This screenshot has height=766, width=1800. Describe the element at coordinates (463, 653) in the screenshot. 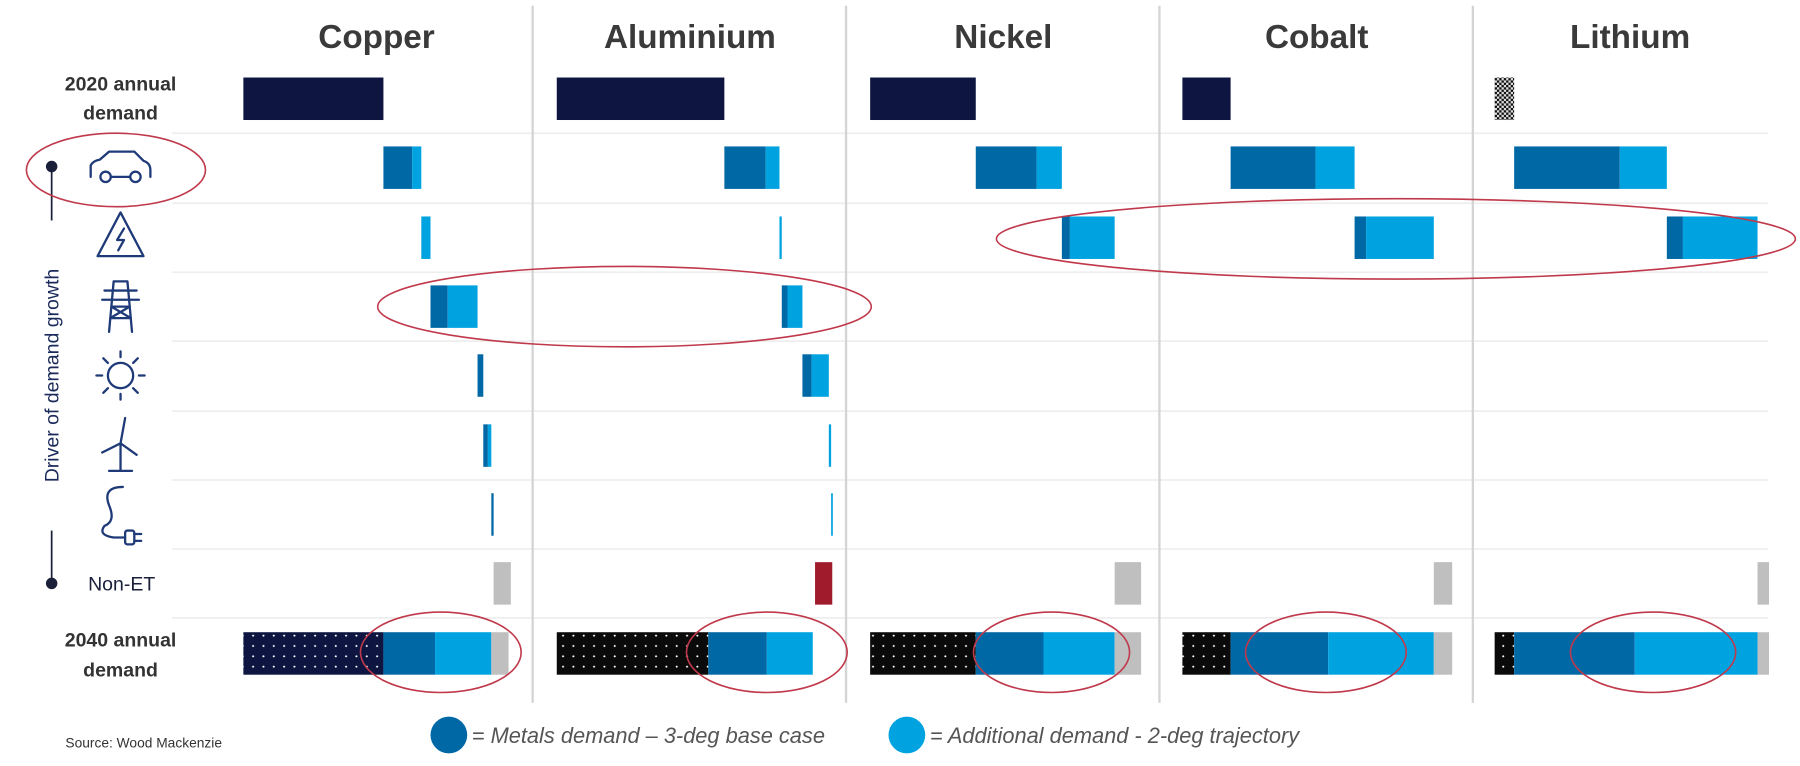

I see `copper-bar-2040-additional` at that location.